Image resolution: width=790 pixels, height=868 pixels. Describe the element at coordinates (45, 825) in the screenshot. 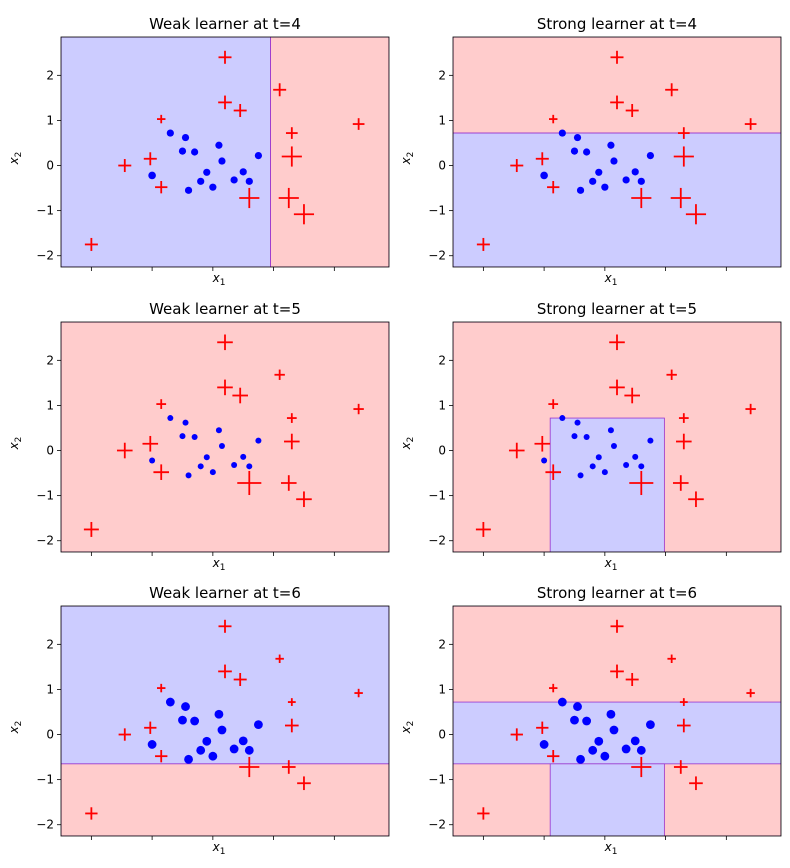

I see `y-tick-label: −2` at that location.